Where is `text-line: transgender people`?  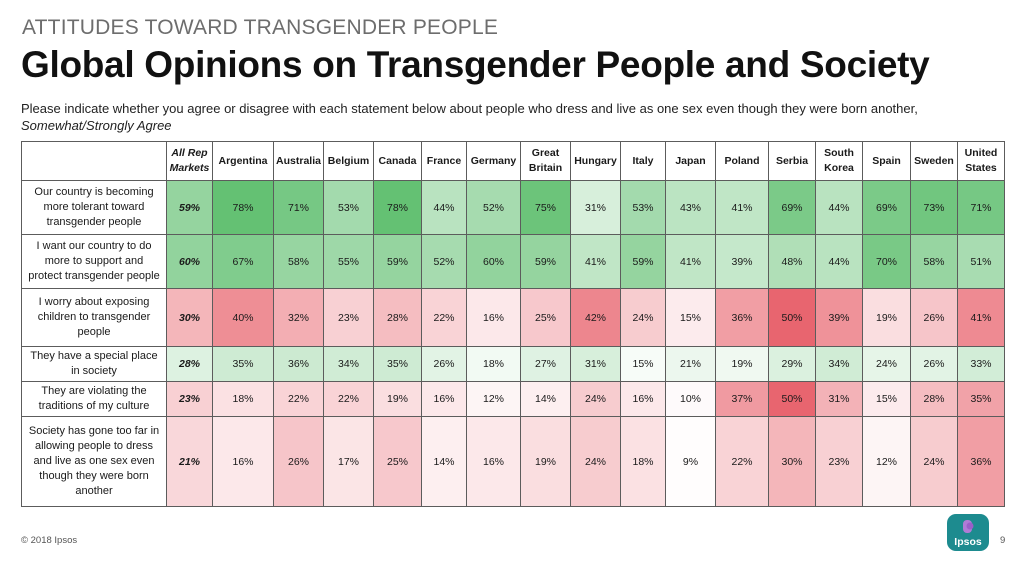
text-line: transgender people is located at coordinates (94, 222).